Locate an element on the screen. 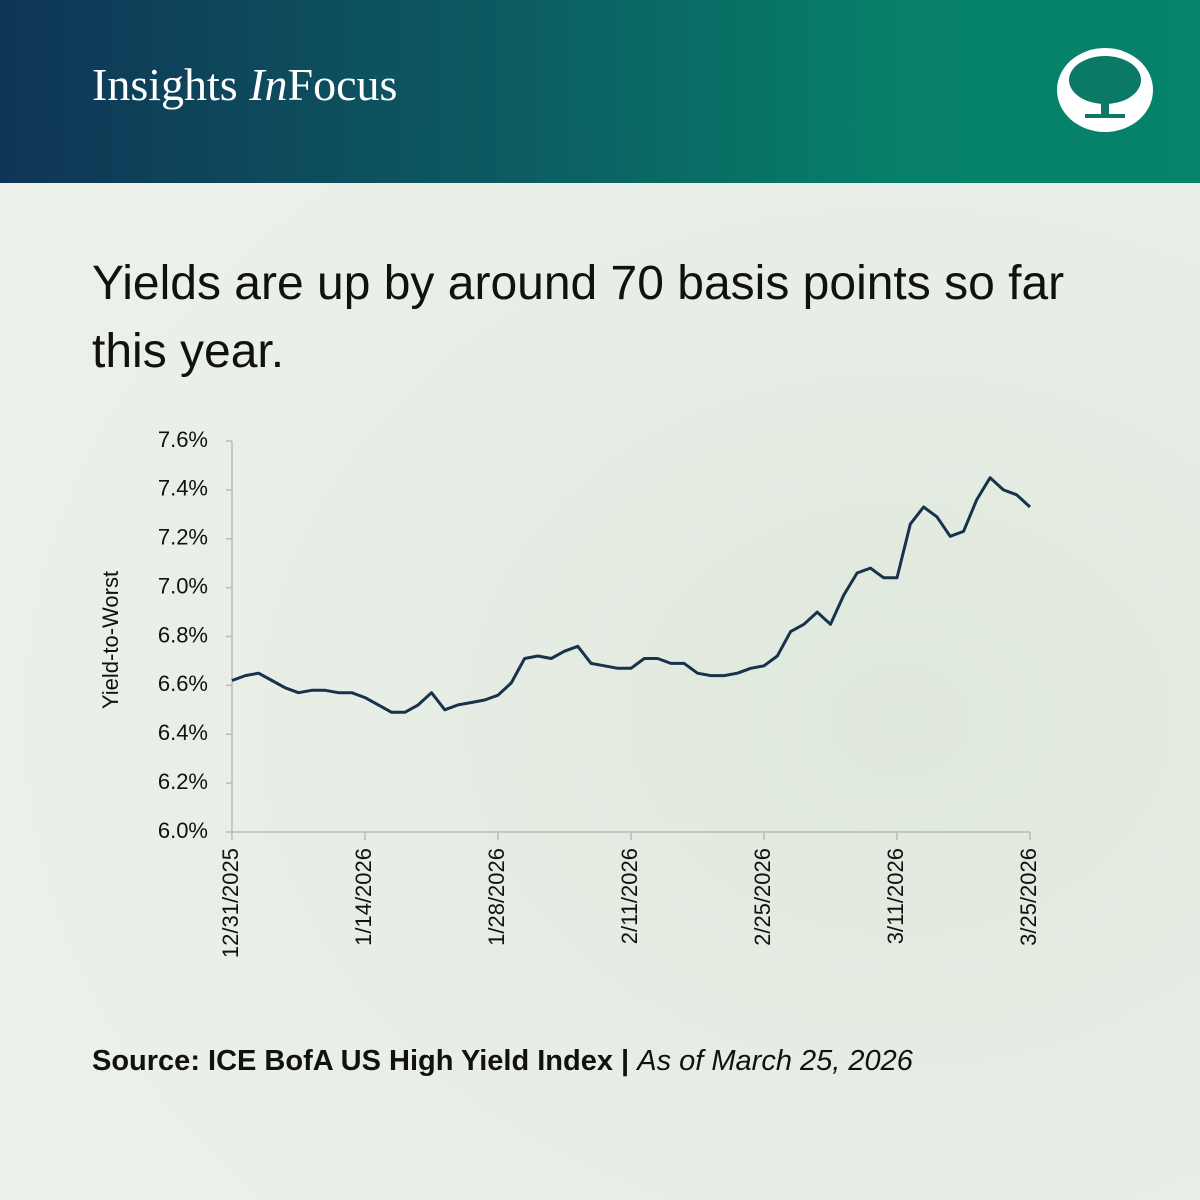 The image size is (1200, 1200). y-tick-label: 6.6% is located at coordinates (183, 683).